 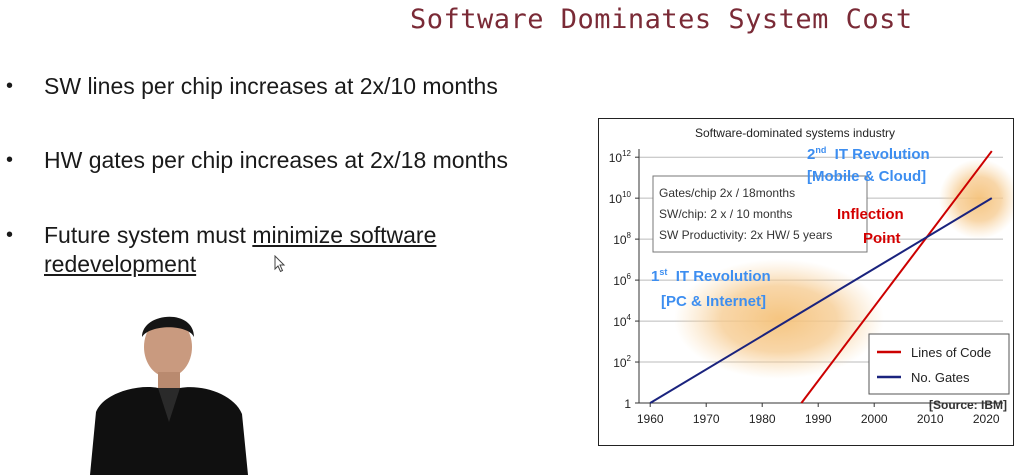 What do you see at coordinates (620, 157) in the screenshot?
I see `y-tick-label: 10¹²` at bounding box center [620, 157].